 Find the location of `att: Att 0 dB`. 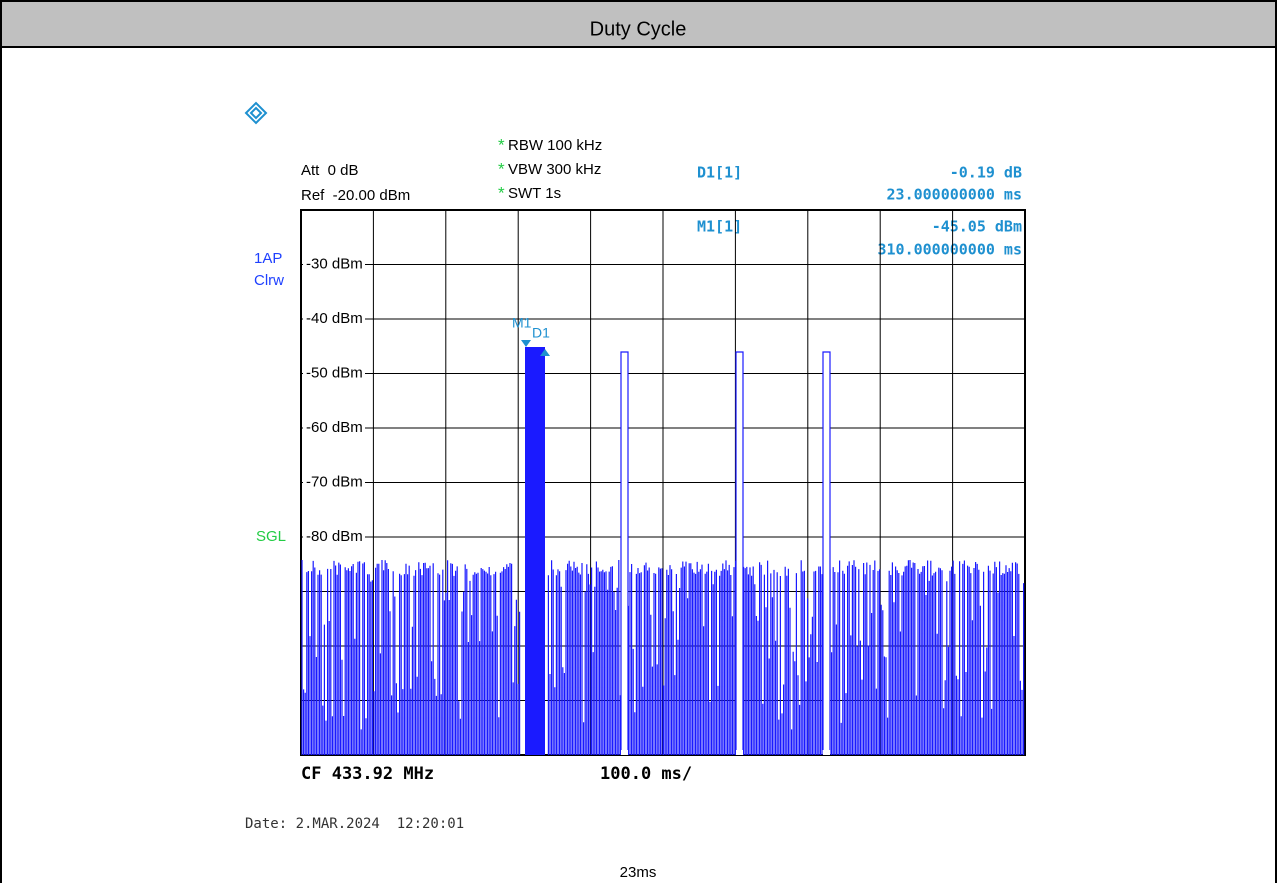

att: Att 0 dB is located at coordinates (330, 170).